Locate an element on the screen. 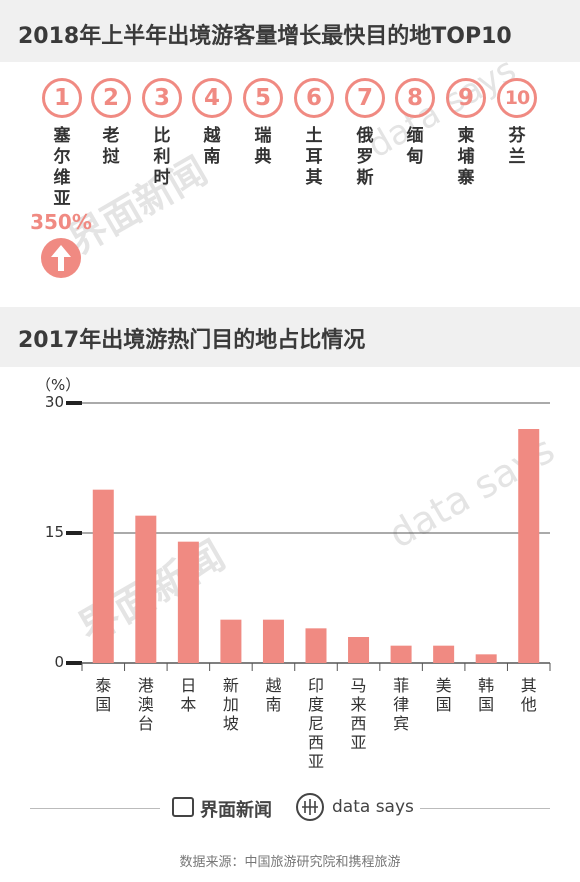  datasays-logo-icon is located at coordinates (310, 807).